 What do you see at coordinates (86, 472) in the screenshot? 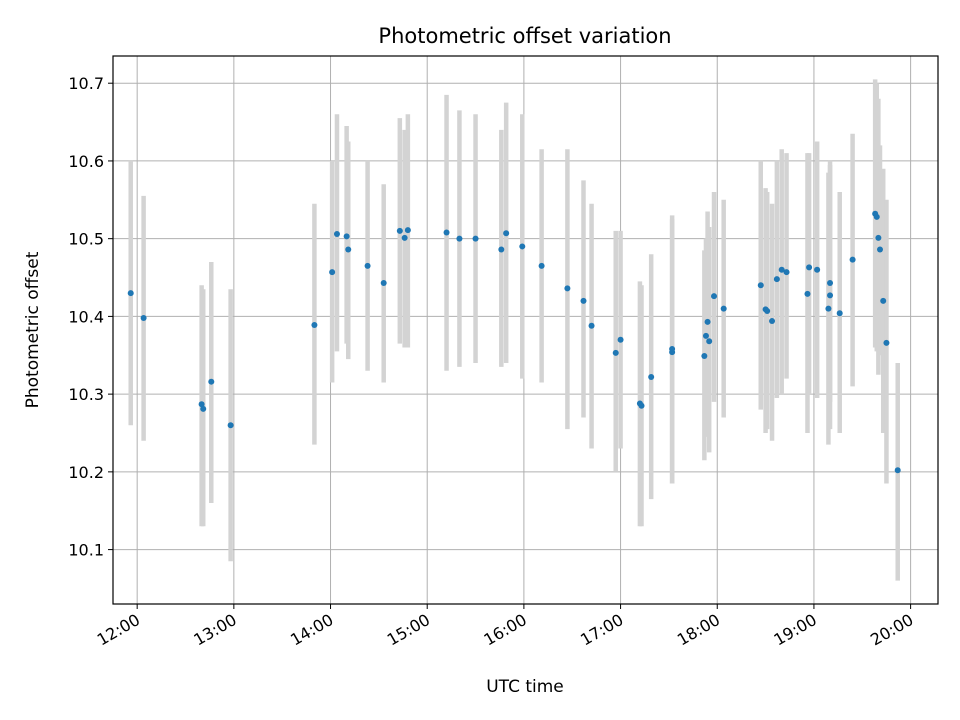
I see `y-tick-label: 10.2` at bounding box center [86, 472].